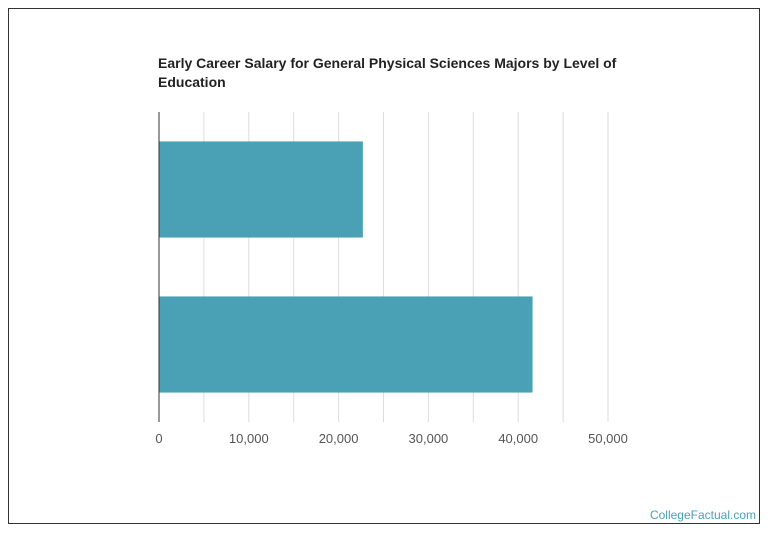 The image size is (770, 536). Describe the element at coordinates (339, 438) in the screenshot. I see `x-tick-label: 20,000` at that location.